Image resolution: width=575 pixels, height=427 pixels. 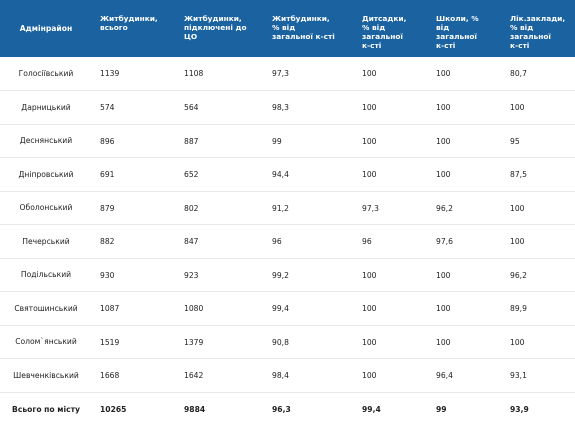 What do you see at coordinates (134, 74) in the screenshot?
I see `cell-buildings-total: 1139` at bounding box center [134, 74].